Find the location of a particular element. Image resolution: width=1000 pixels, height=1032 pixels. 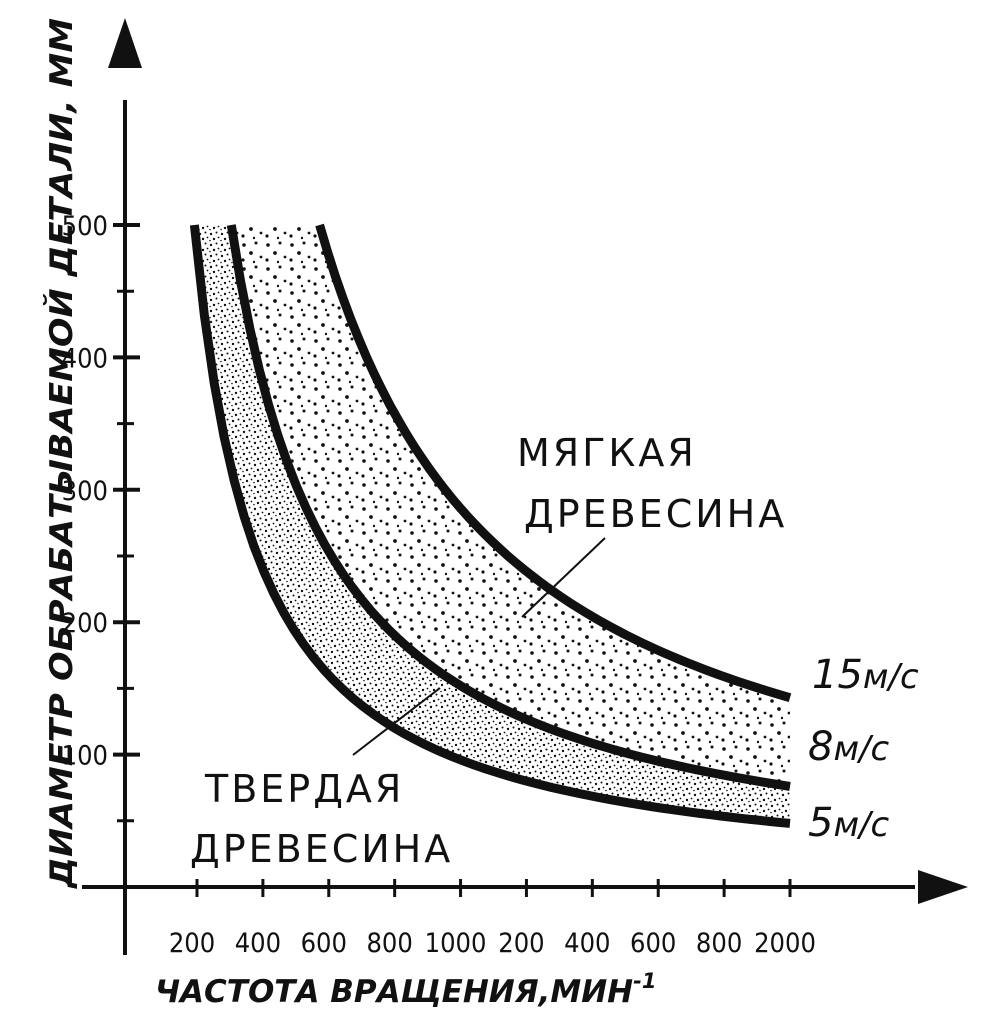

y-axis-title: ДИАМЕТР ОБРАБАТЫВАЕМОЙ ДЕТАЛИ, ММ is located at coordinates (62, 453).